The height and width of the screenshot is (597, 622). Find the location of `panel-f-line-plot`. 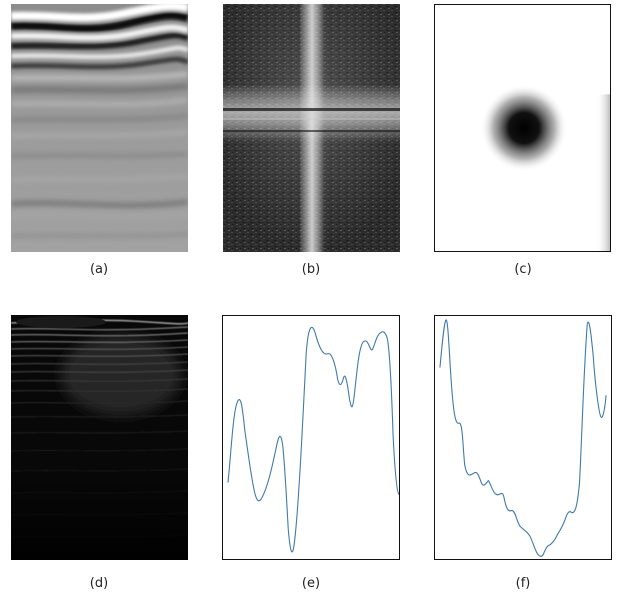

panel-f-line-plot is located at coordinates (523, 437).